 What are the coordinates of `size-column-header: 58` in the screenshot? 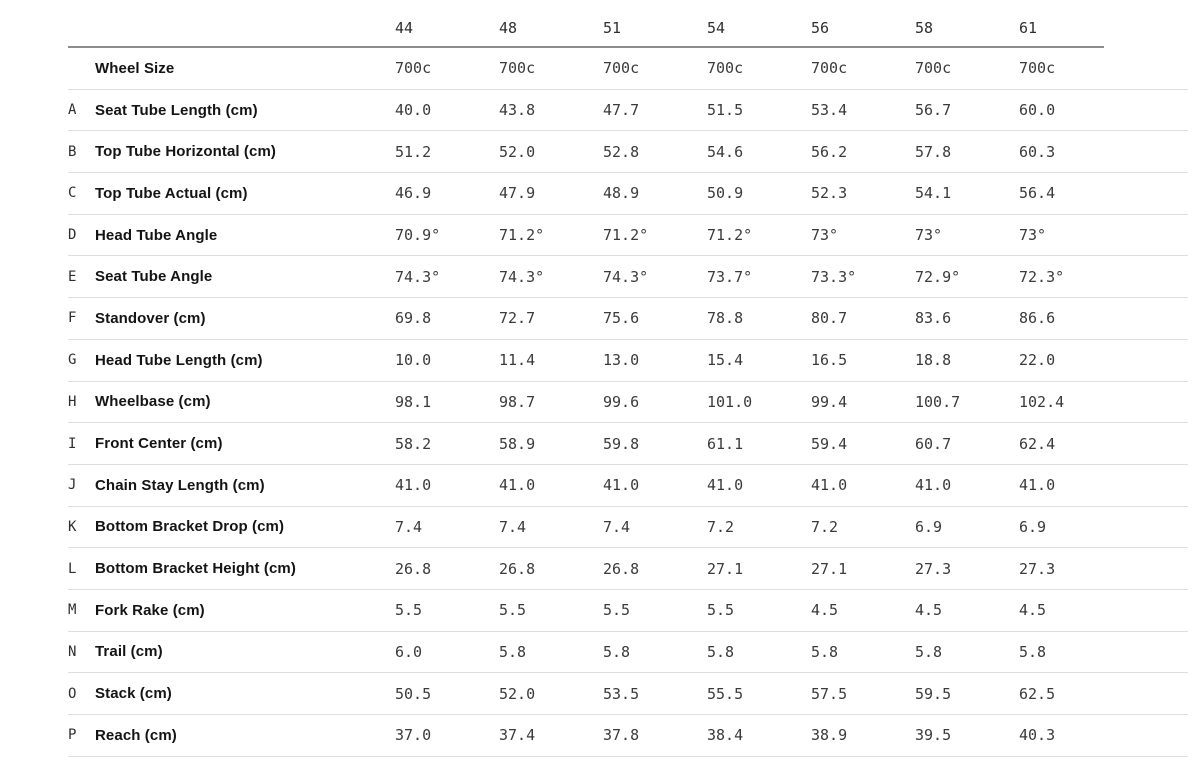 It's located at (967, 26).